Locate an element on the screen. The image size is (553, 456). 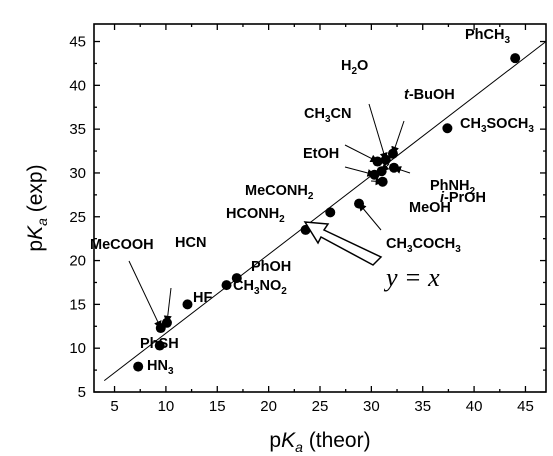
x-tick-label: 40 is located at coordinates (474, 406).